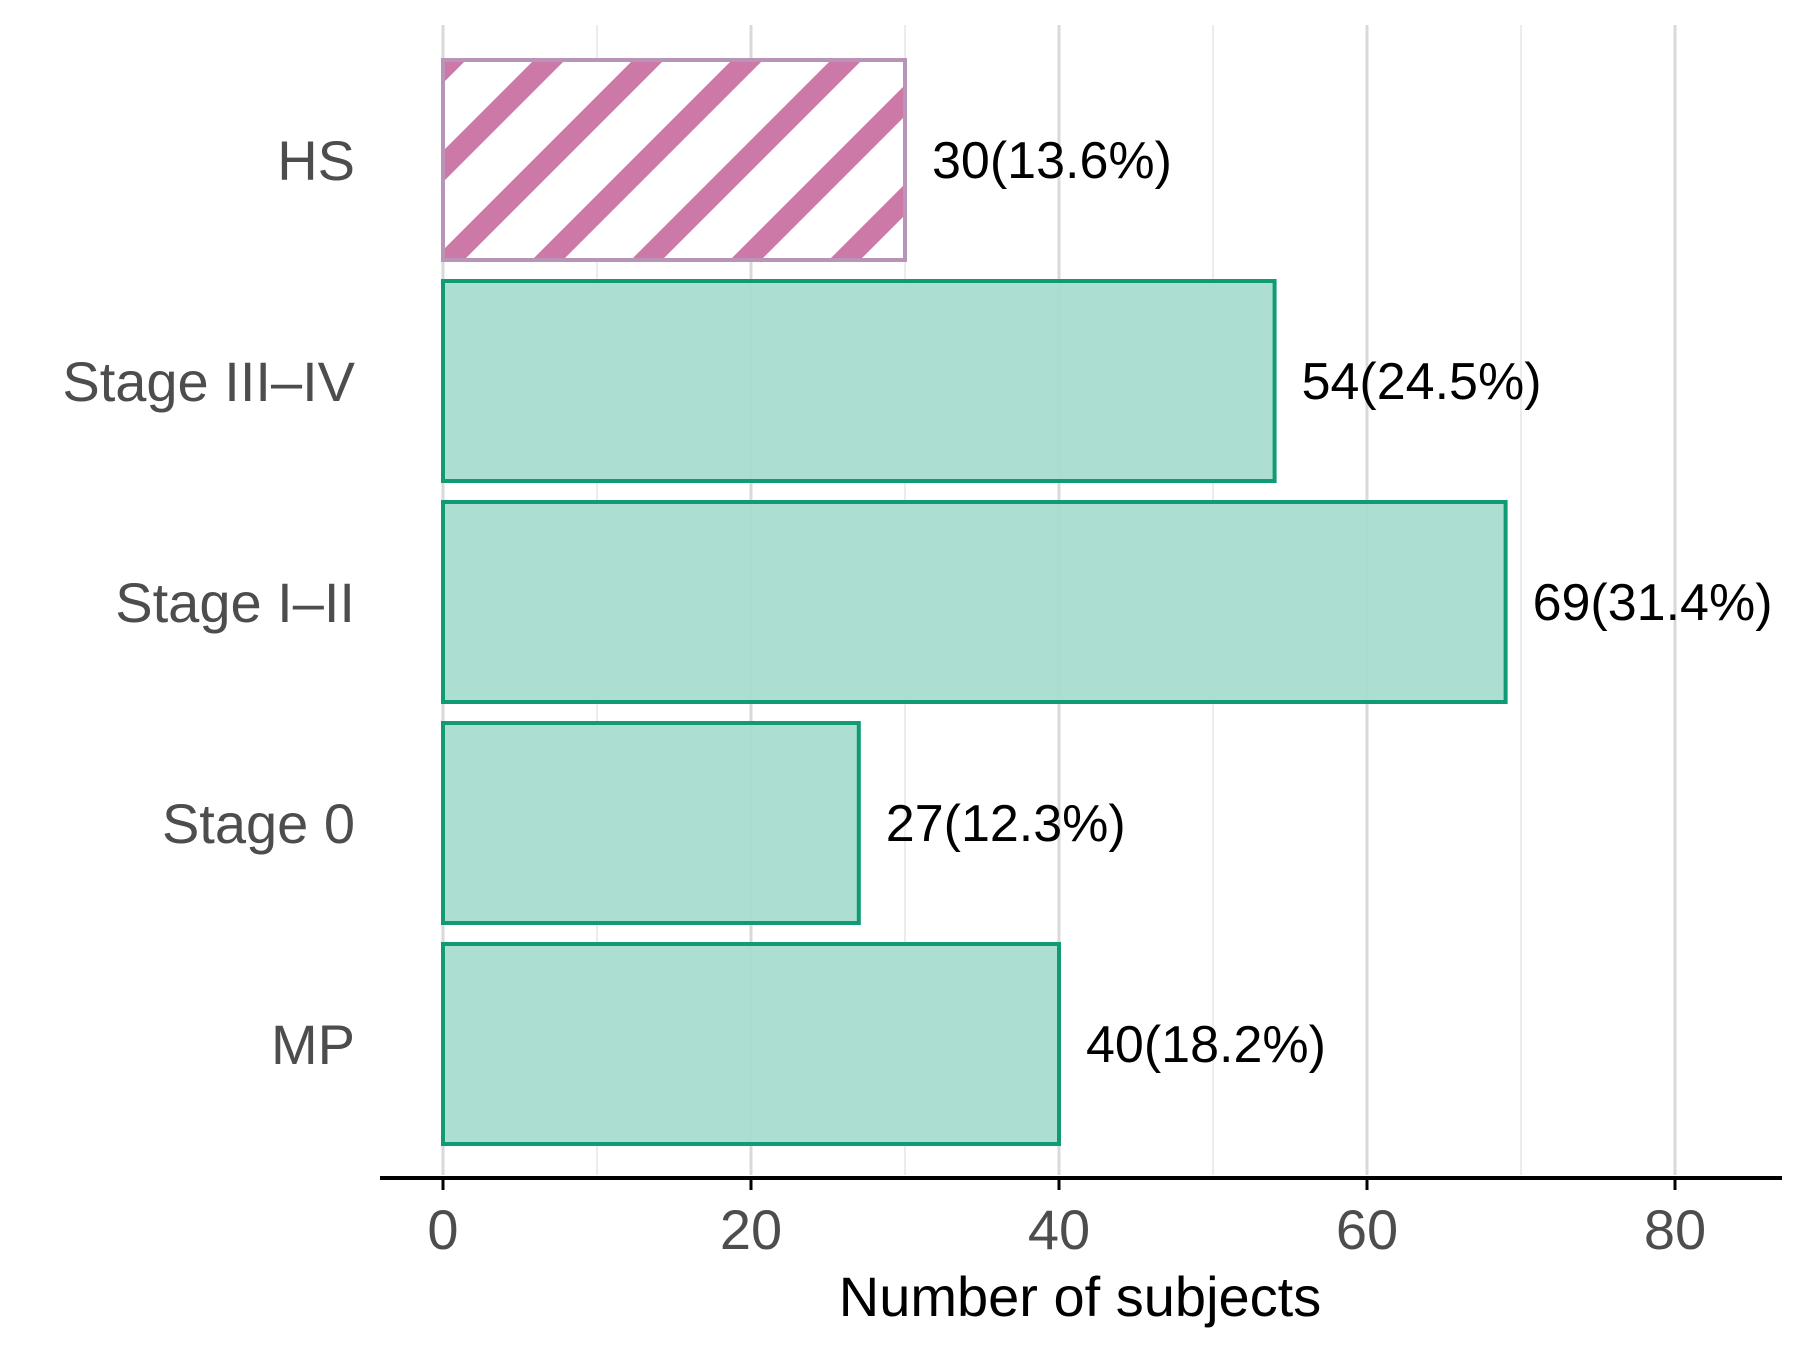  What do you see at coordinates (1006, 824) in the screenshot?
I see `data-label-stage-0: 27(12.3%)` at bounding box center [1006, 824].